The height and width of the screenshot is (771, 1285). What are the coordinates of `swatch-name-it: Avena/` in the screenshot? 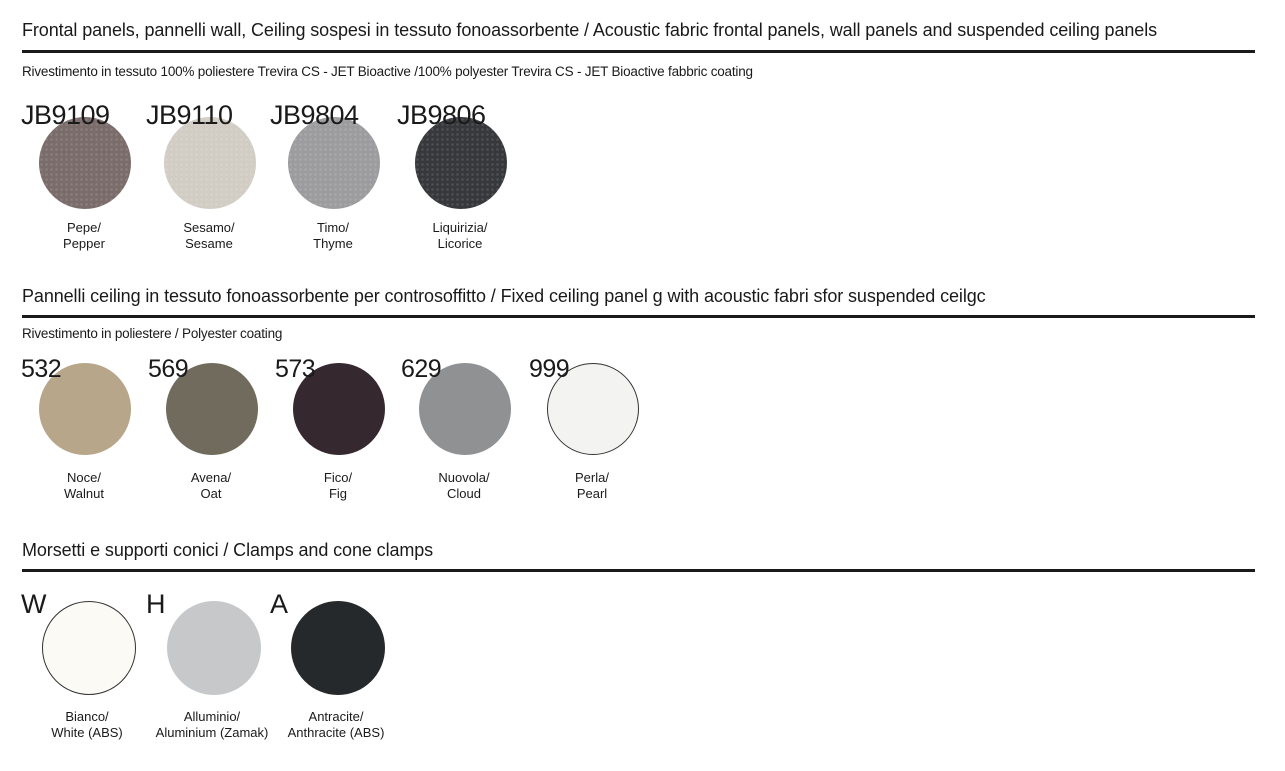 It's located at (211, 477).